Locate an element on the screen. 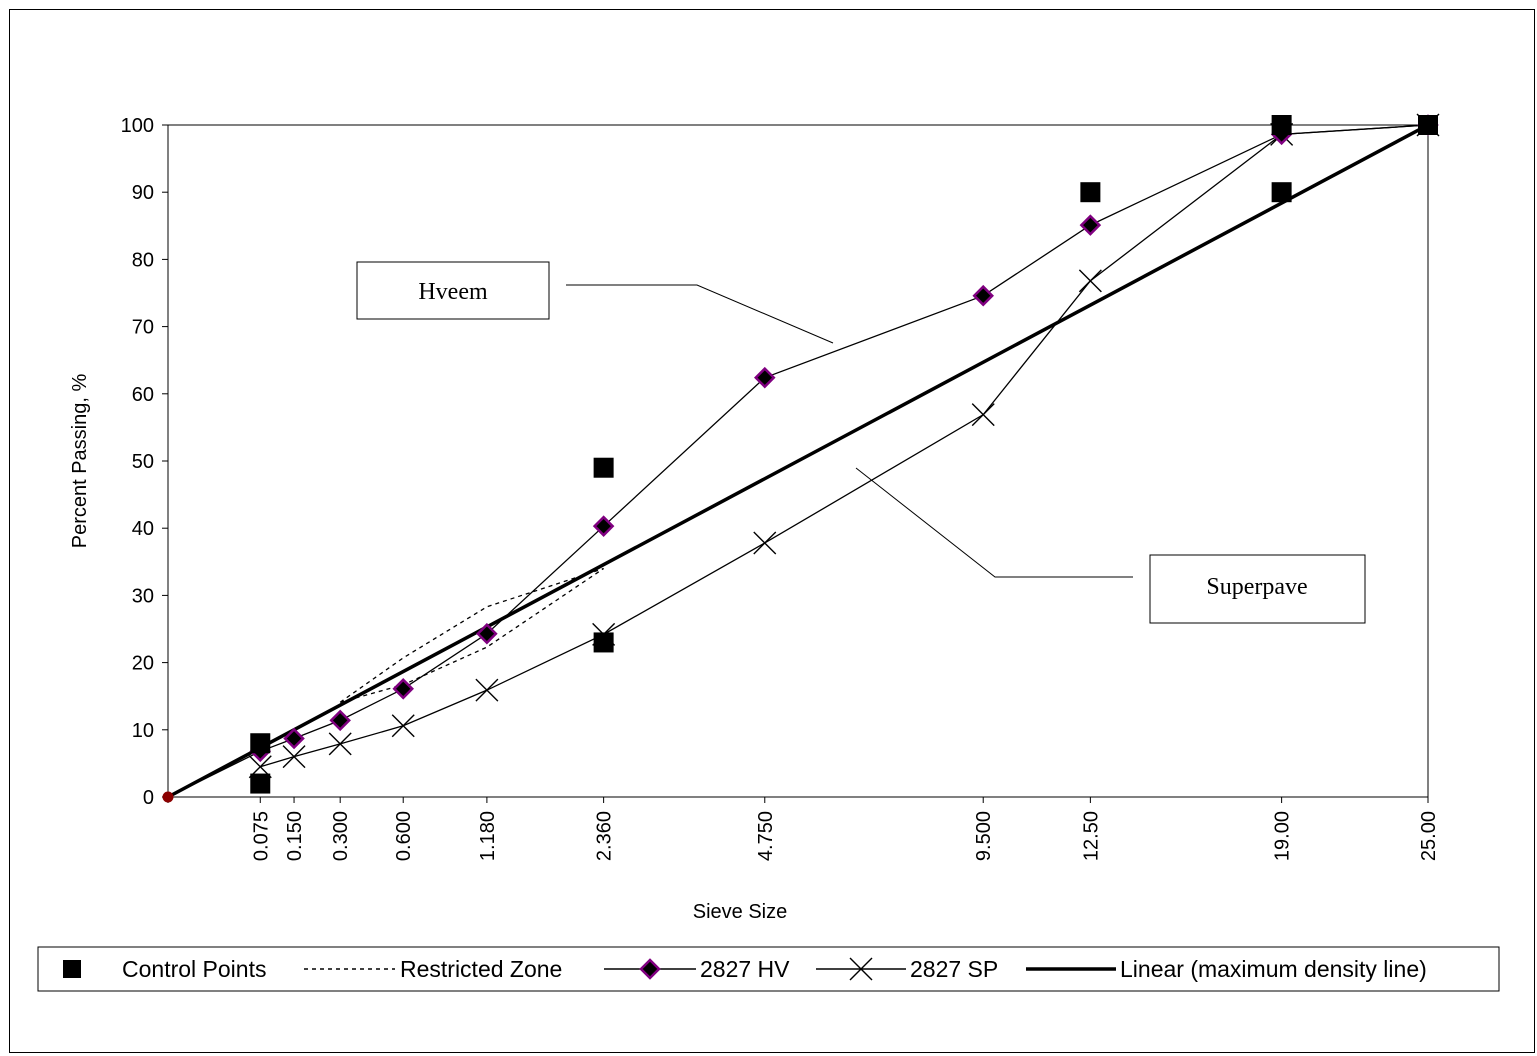 This screenshot has height=1056, width=1537. x-tick-label: 12.50 is located at coordinates (1091, 836).